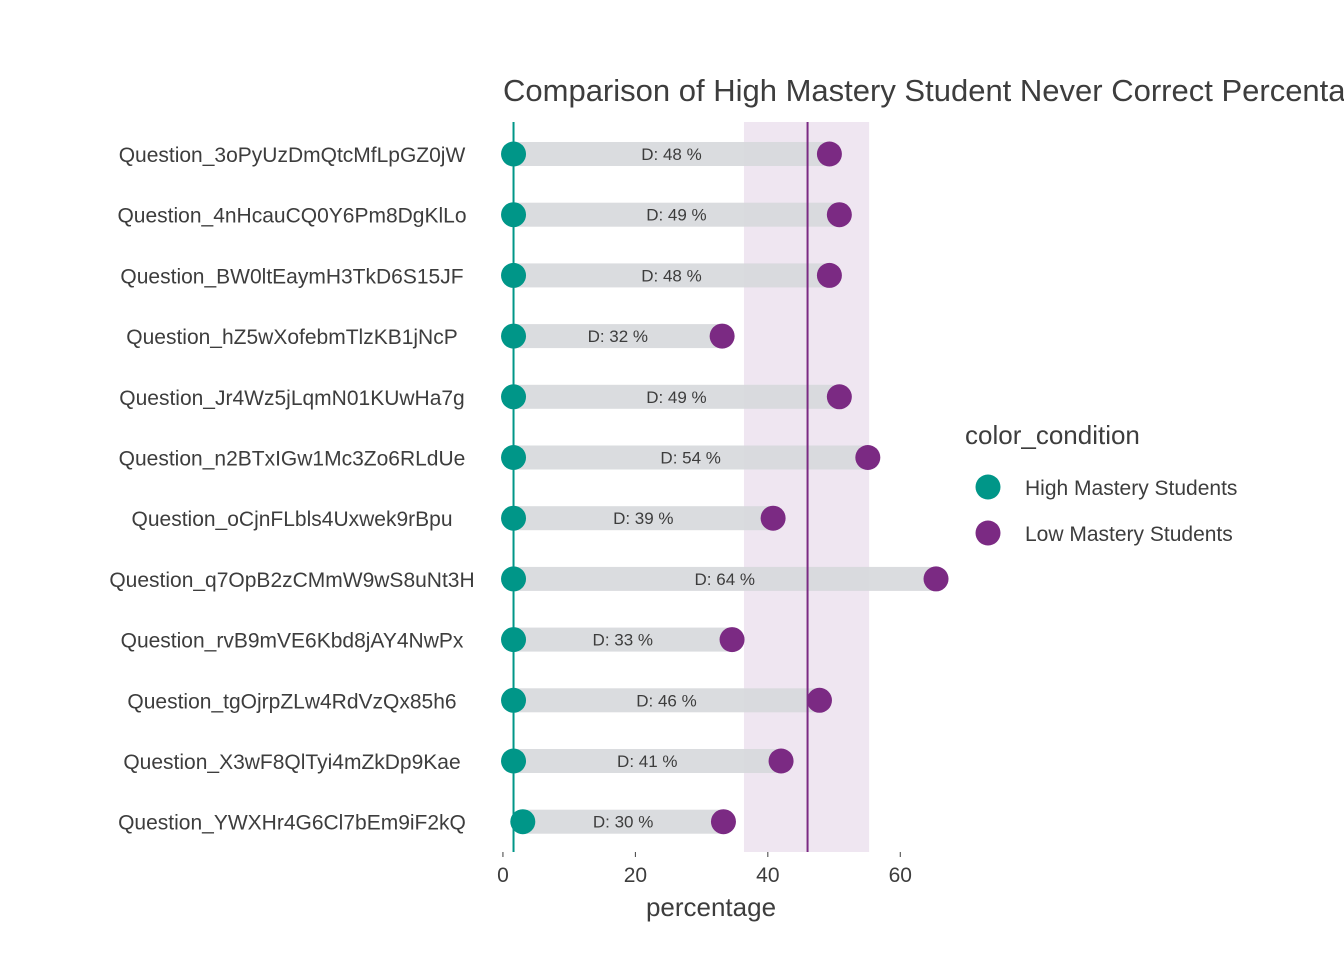 Image resolution: width=1344 pixels, height=960 pixels. Describe the element at coordinates (1129, 534) in the screenshot. I see `legend-label: Low Mastery Students` at that location.